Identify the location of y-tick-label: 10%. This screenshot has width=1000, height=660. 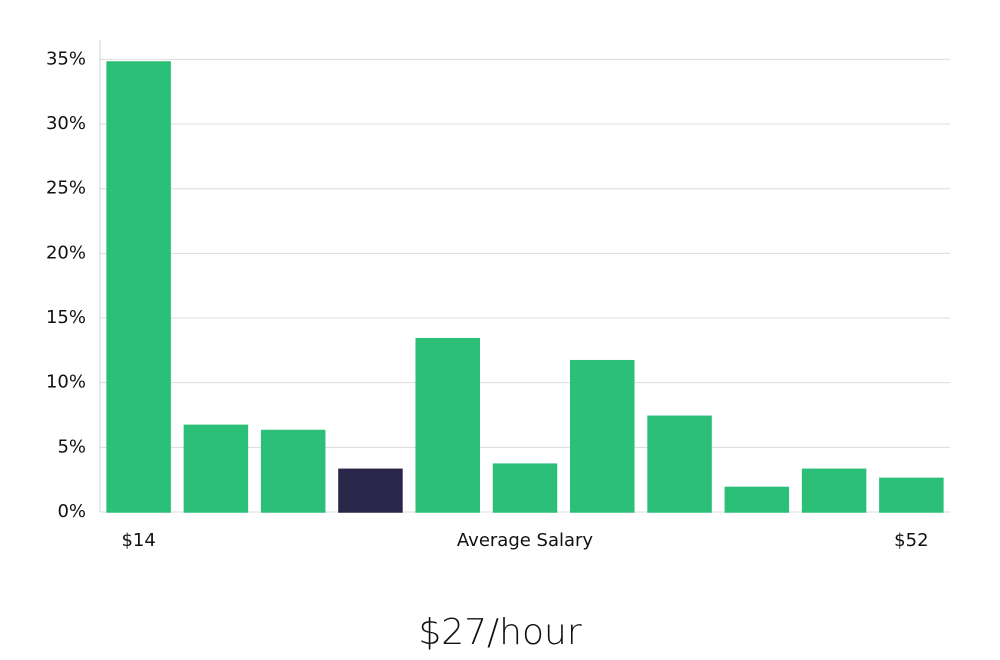
(66, 382).